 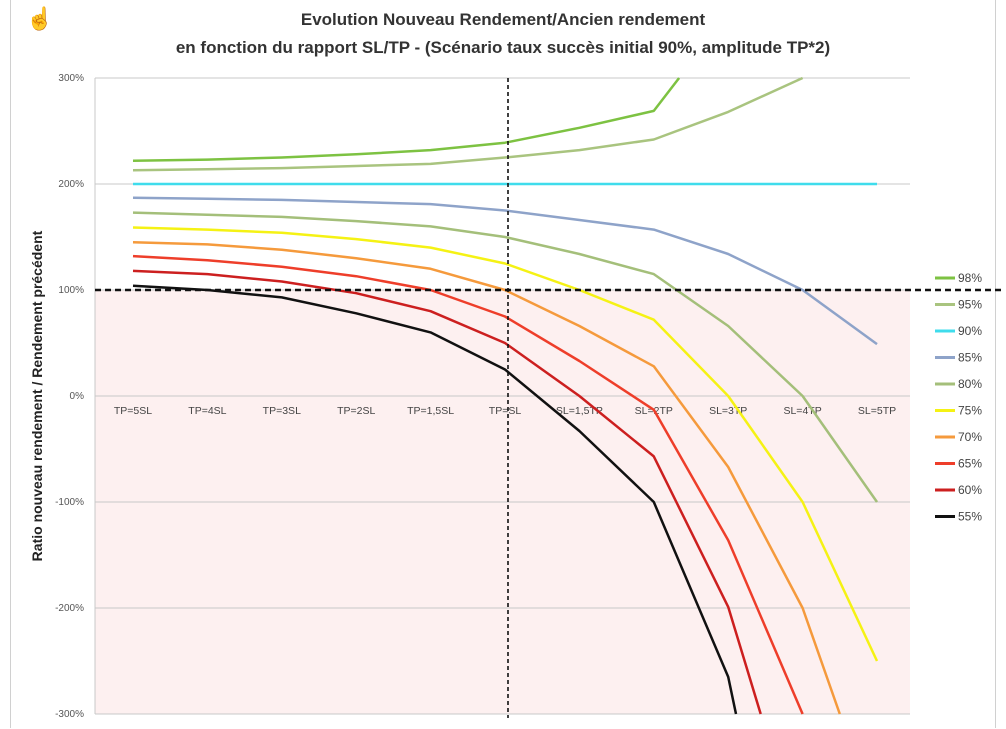 I want to click on hand-cursor-icon: ☝, so click(x=40, y=18).